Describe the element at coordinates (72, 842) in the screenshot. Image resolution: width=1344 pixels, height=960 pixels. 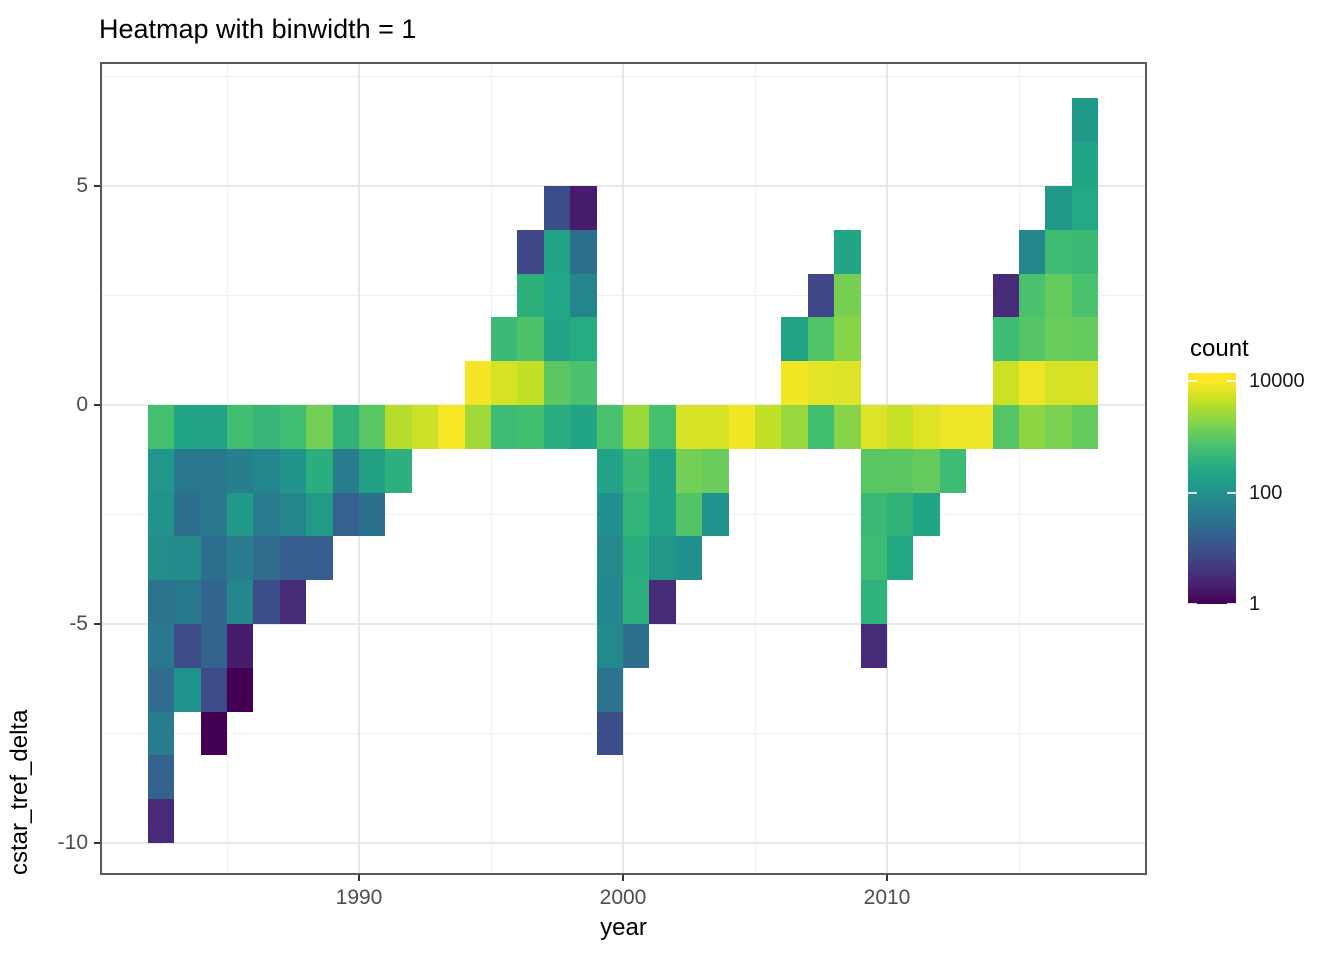
I see `y-tick-label: -10` at that location.